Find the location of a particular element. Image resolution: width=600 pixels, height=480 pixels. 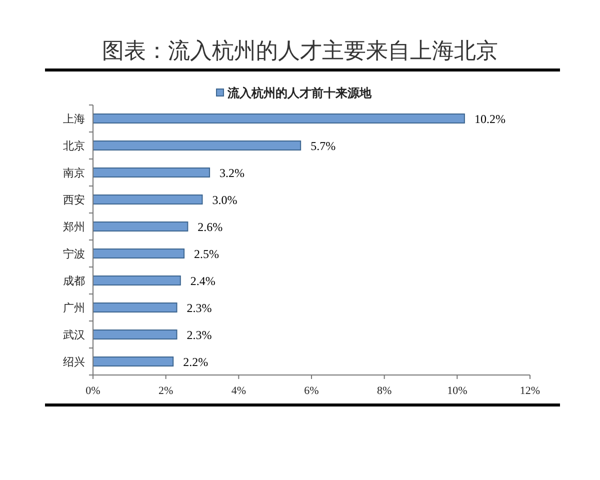

data-label: 2.6% is located at coordinates (210, 227).